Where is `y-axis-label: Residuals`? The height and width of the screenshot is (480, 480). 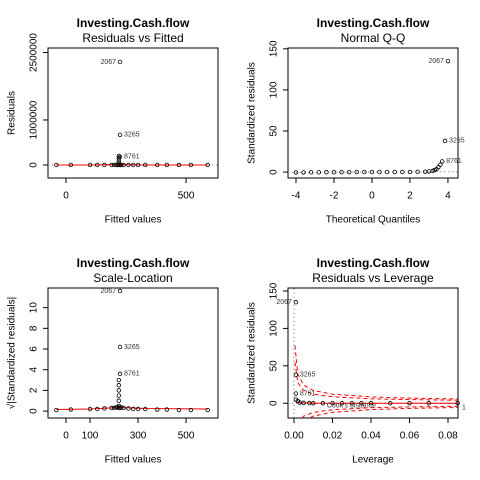 y-axis-label: Residuals is located at coordinates (12, 113).